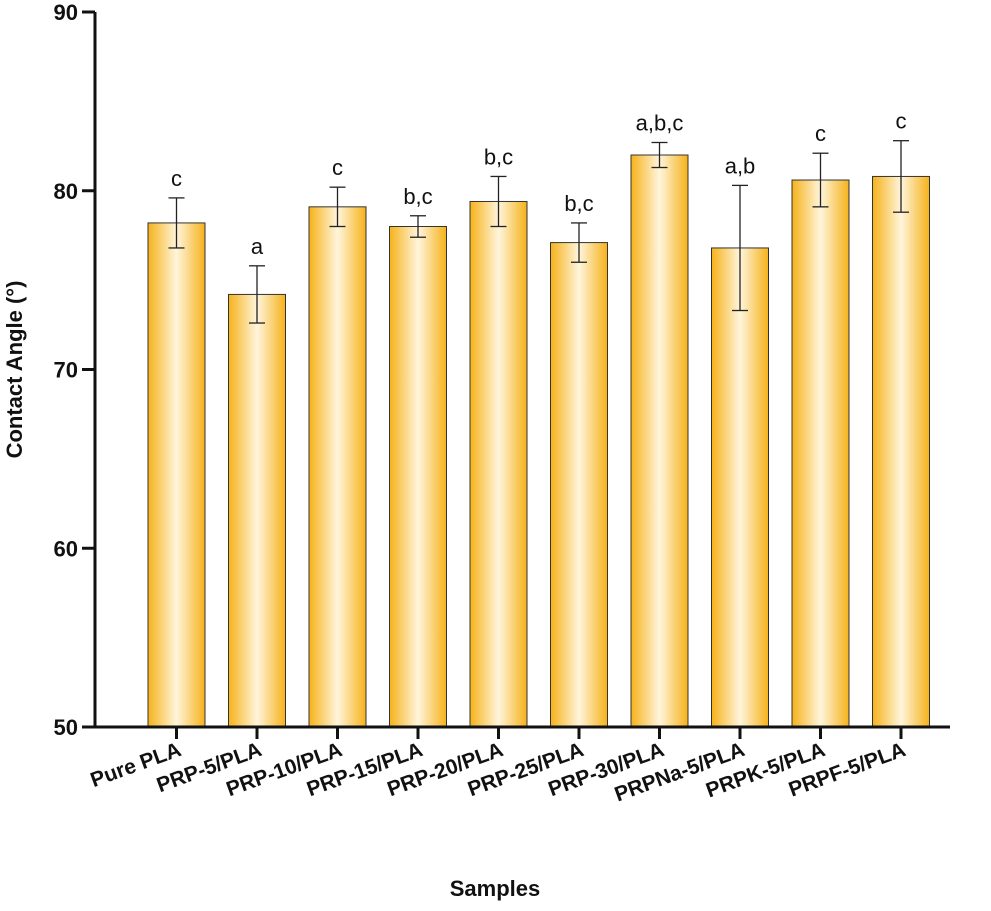  What do you see at coordinates (66, 12) in the screenshot?
I see `y-tick-label-90: 90` at bounding box center [66, 12].